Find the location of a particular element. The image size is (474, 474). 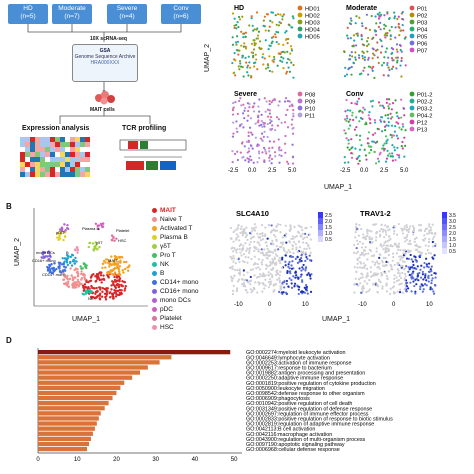

gene-umap-slc4a10: SLC4A10 -10 0 10 2.5 2.0 1.5 1.0 0.5 is located at coordinates (283, 261).